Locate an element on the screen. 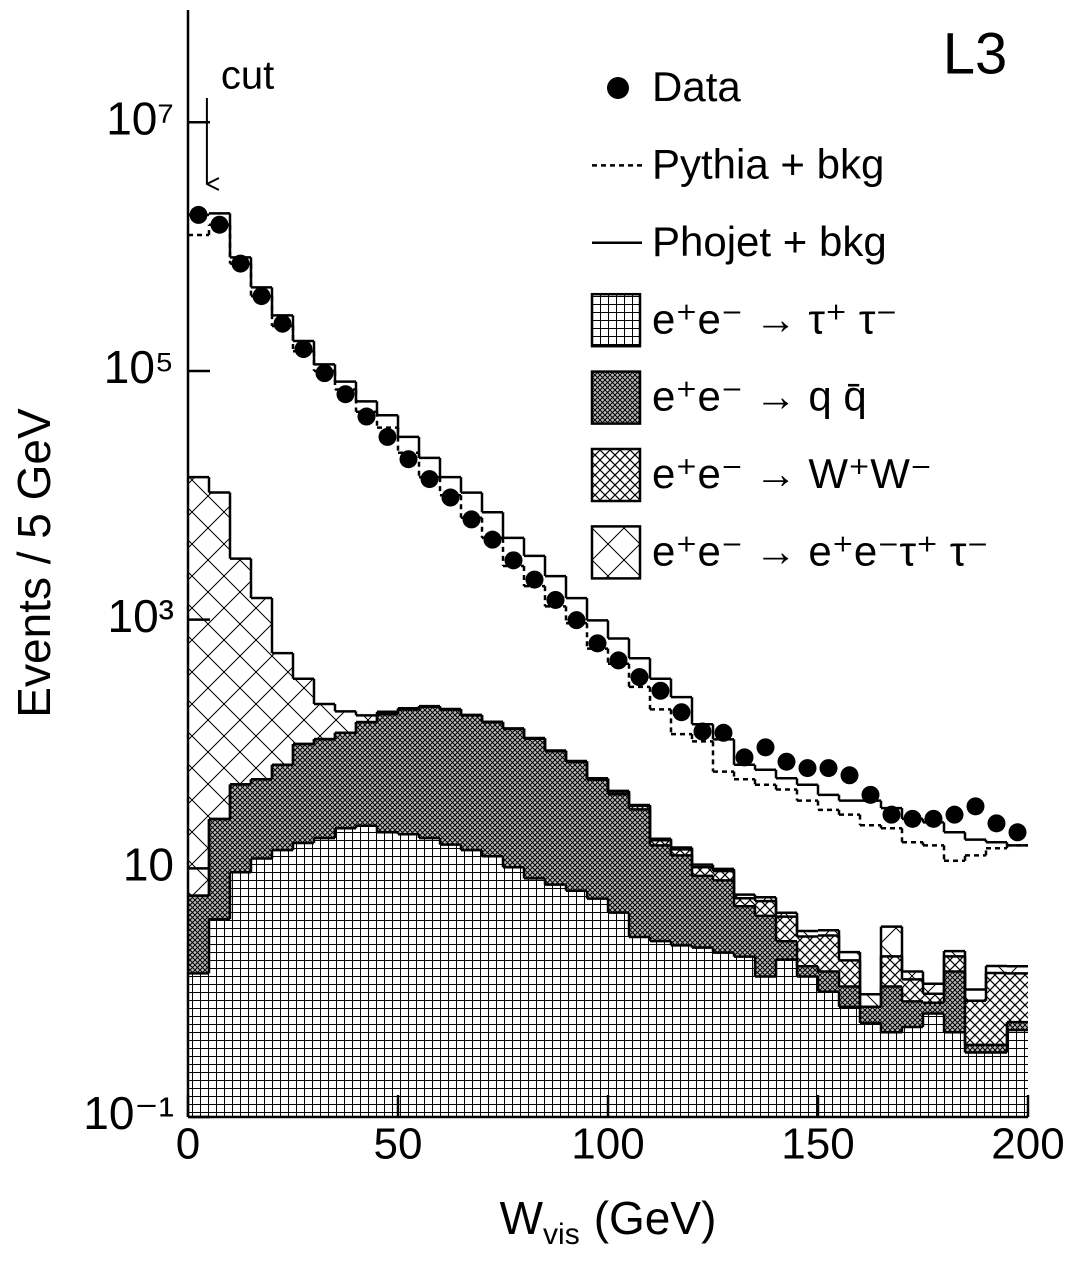  x-label-main: W is located at coordinates (522, 1218).